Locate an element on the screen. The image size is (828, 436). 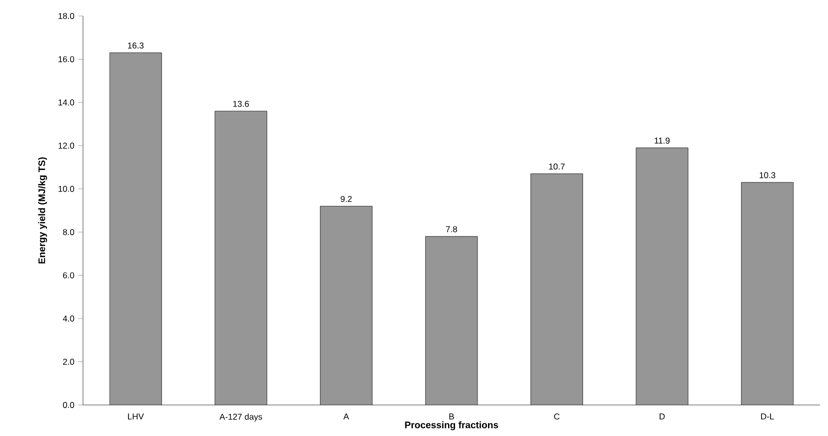
data-label: 7.8 is located at coordinates (452, 229).